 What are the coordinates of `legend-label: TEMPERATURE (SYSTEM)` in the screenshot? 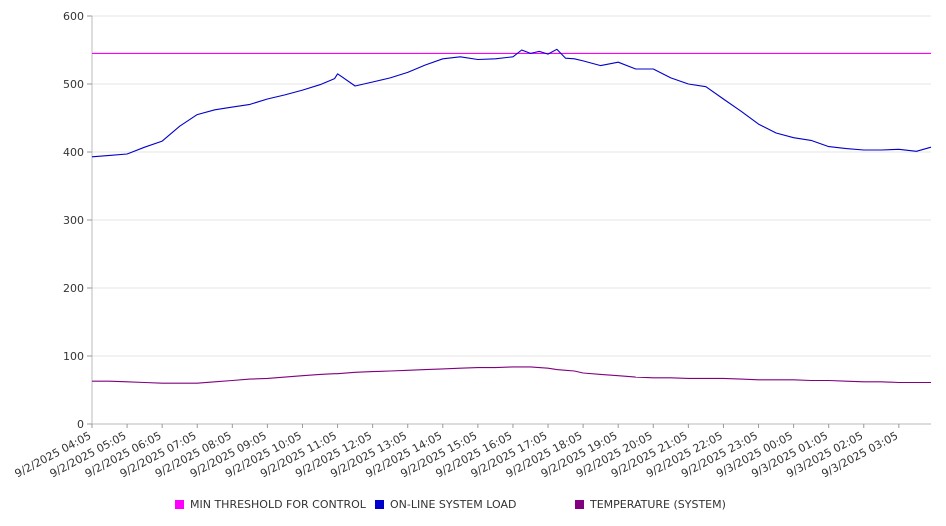 It's located at (658, 504).